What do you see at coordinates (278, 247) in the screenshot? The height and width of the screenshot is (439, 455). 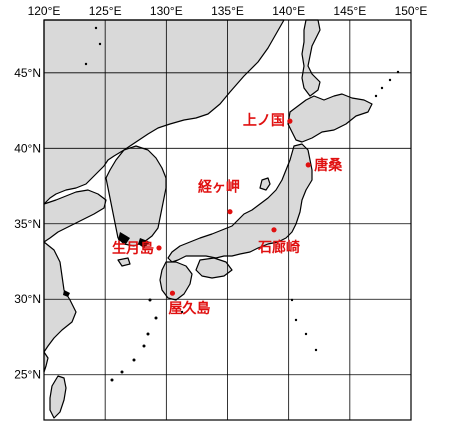 I see `place-label-irozaki: 石廊崎` at bounding box center [278, 247].